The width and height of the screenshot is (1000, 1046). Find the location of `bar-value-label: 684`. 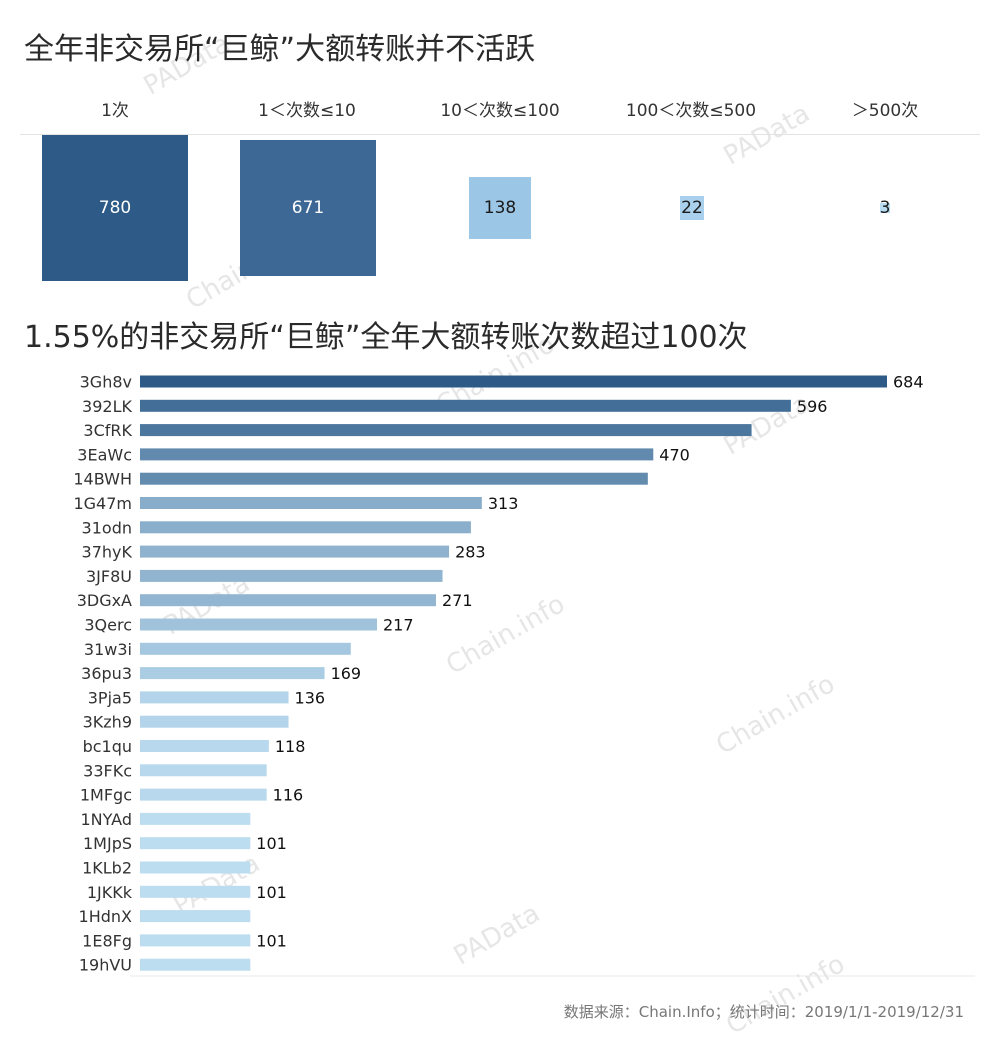

bar-value-label: 684 is located at coordinates (908, 382).